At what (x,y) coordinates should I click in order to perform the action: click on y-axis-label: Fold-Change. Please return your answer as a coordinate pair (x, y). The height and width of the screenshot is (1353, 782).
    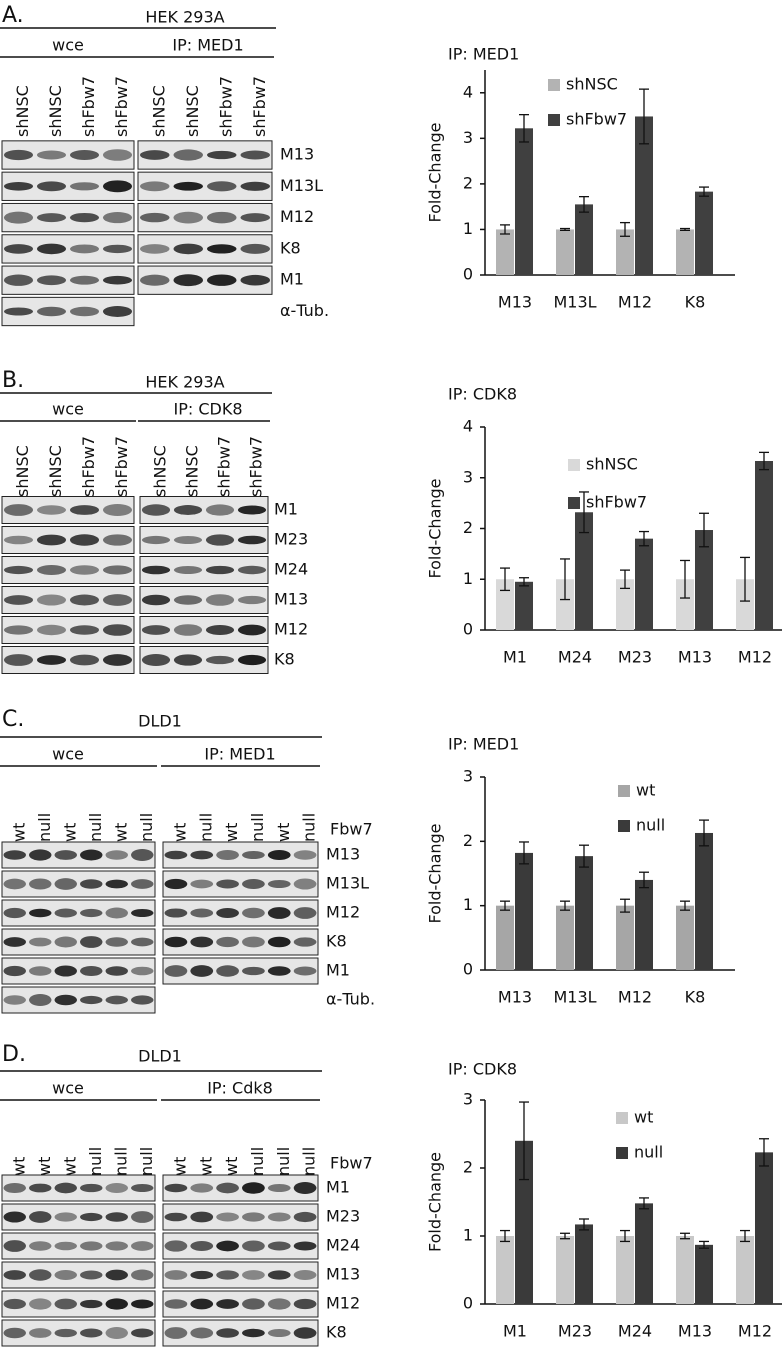
    Looking at the image, I should click on (435, 528).